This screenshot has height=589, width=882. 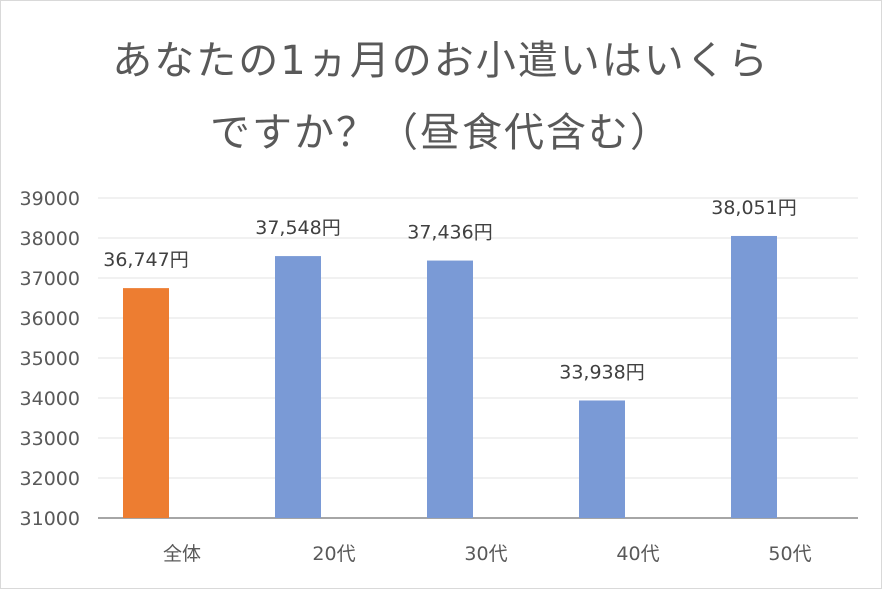 What do you see at coordinates (789, 554) in the screenshot?
I see `x-category-label: 50代` at bounding box center [789, 554].